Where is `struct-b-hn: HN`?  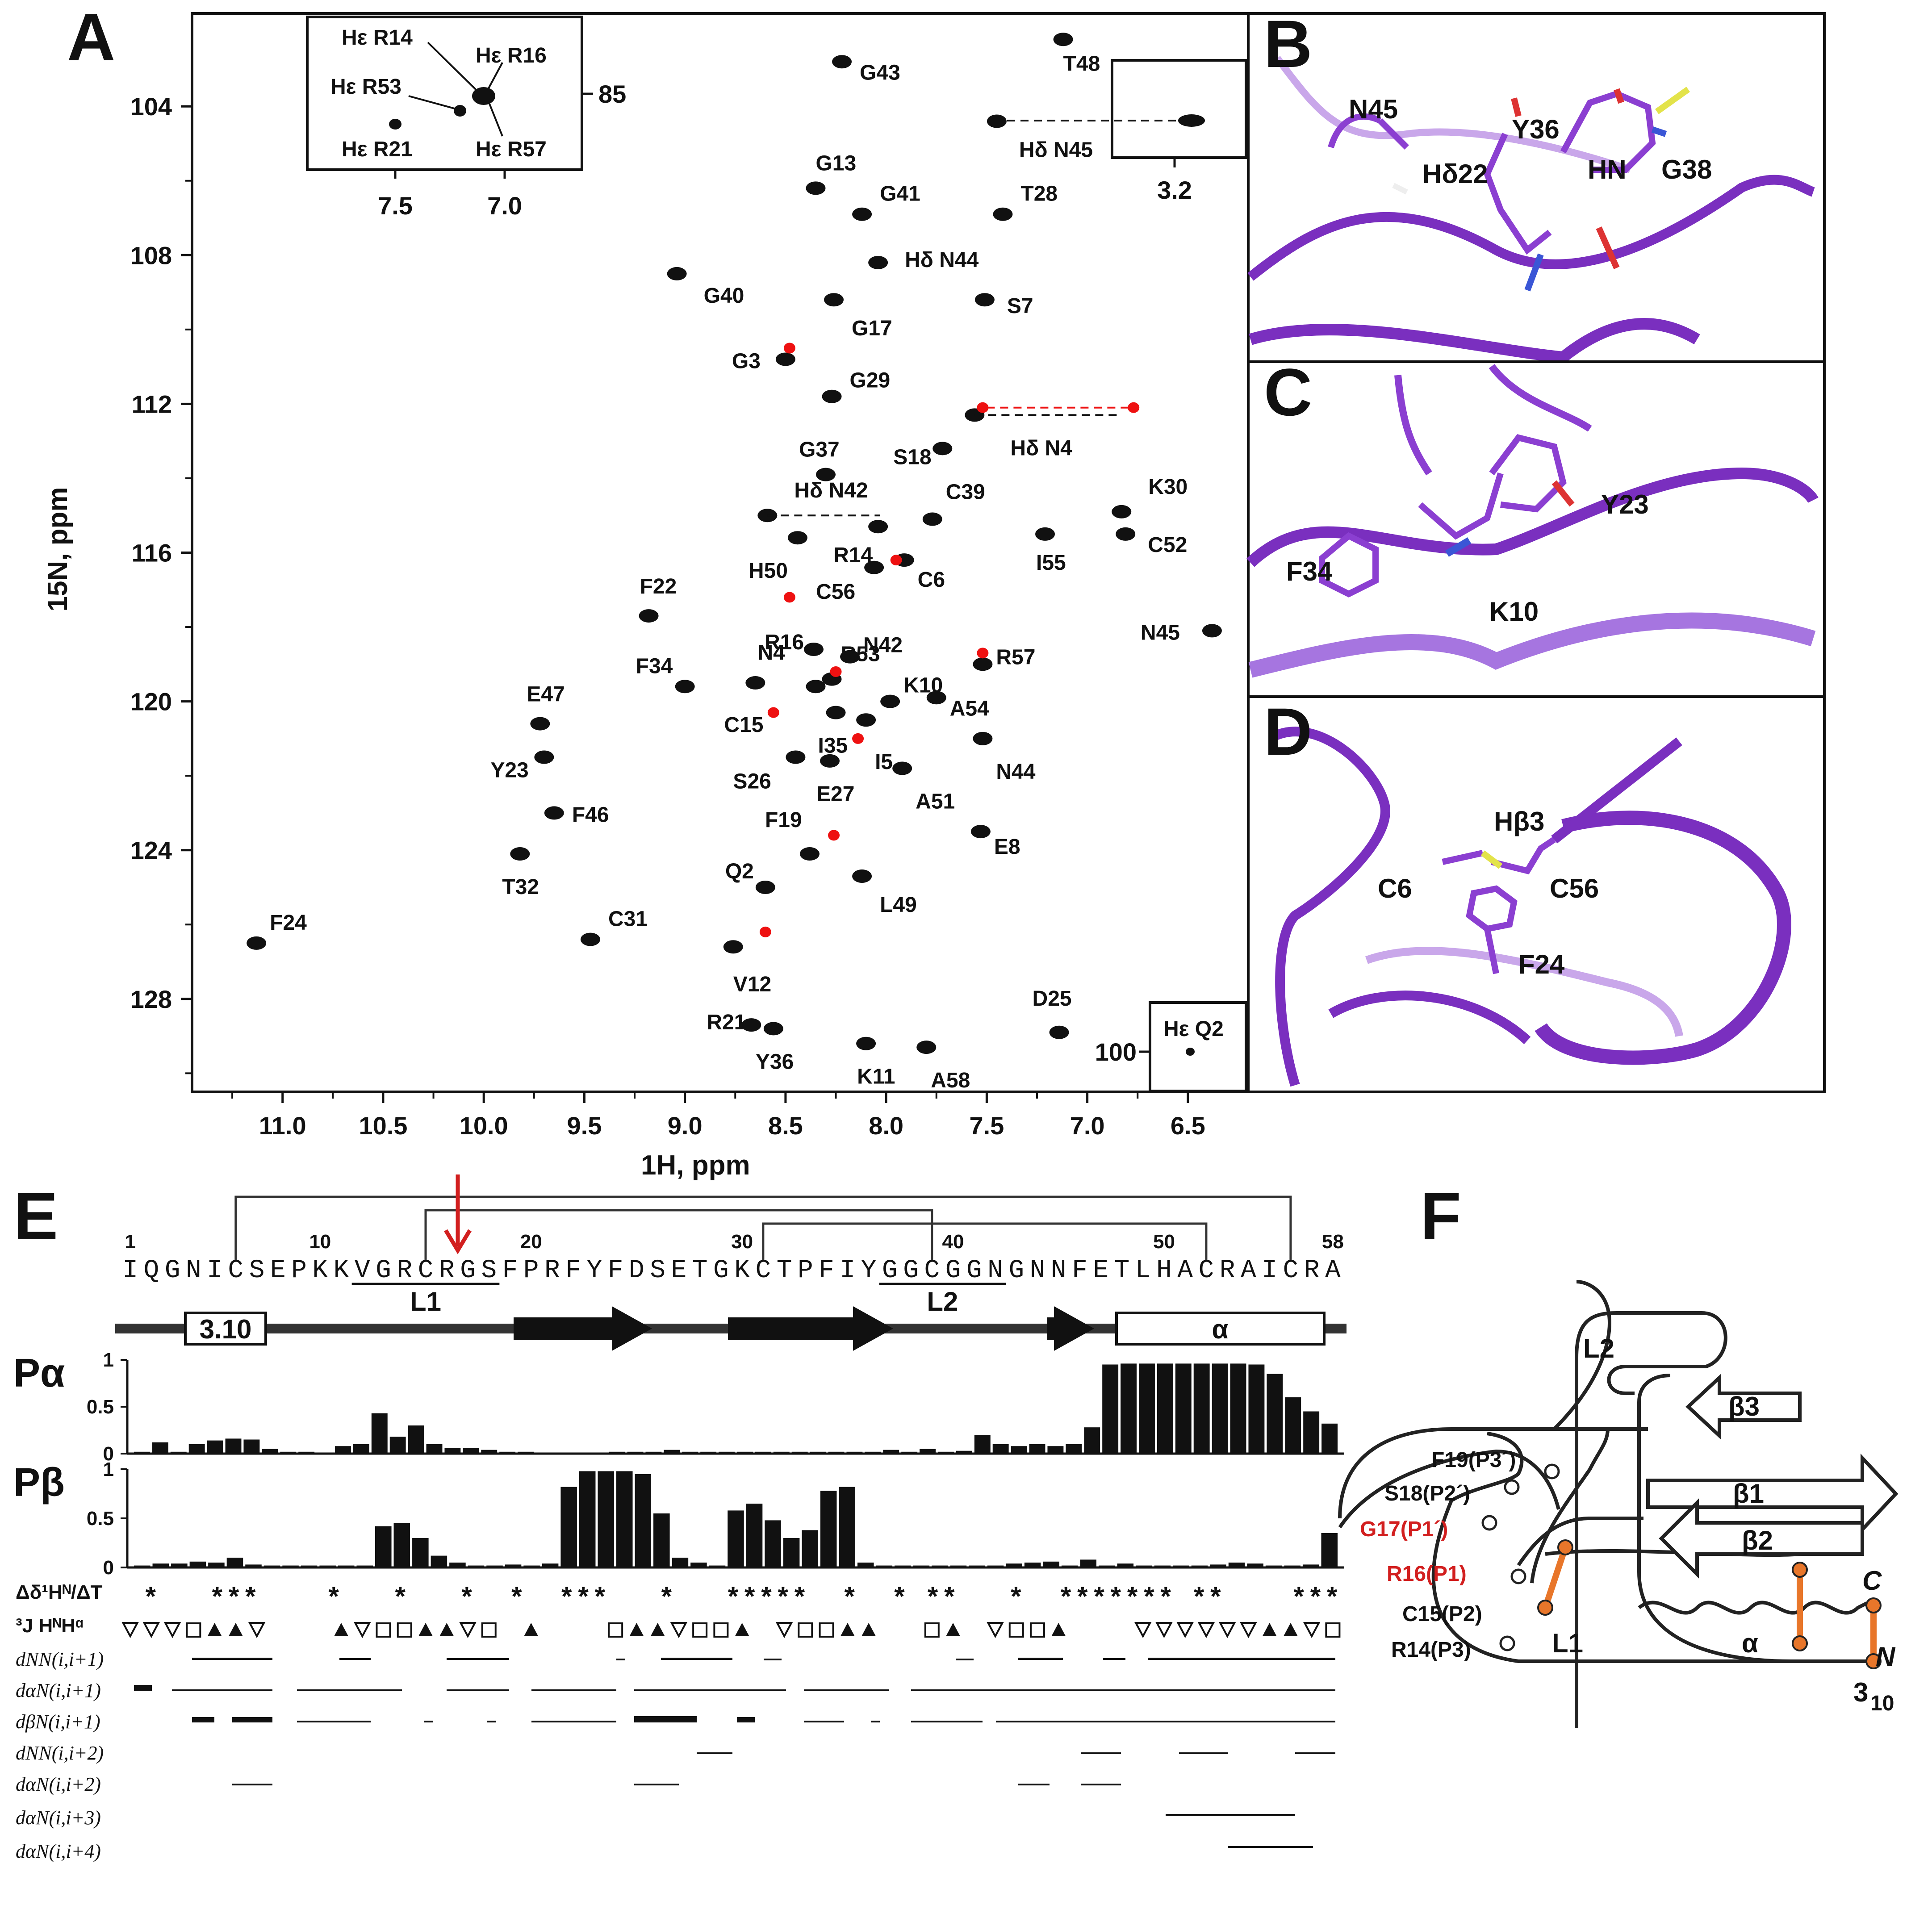
struct-b-hn: HN is located at coordinates (1608, 169).